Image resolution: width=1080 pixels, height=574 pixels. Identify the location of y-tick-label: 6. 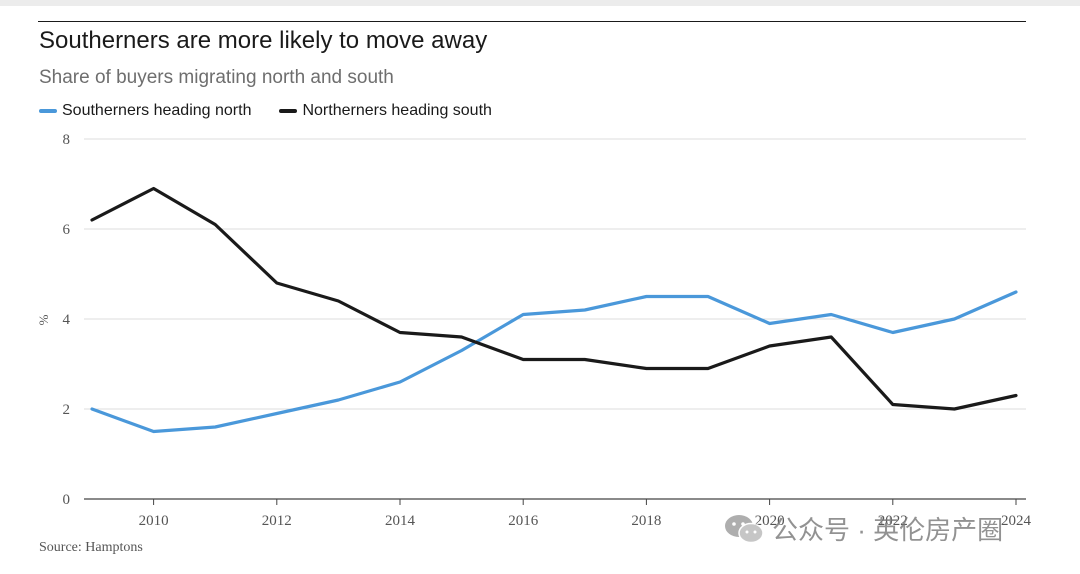
(67, 230).